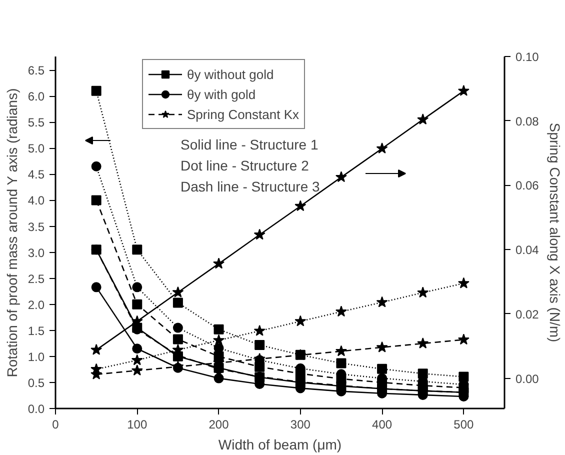 Image resolution: width=565 pixels, height=455 pixels. I want to click on x-axis-title: Width of beam (μm), so click(280, 444).